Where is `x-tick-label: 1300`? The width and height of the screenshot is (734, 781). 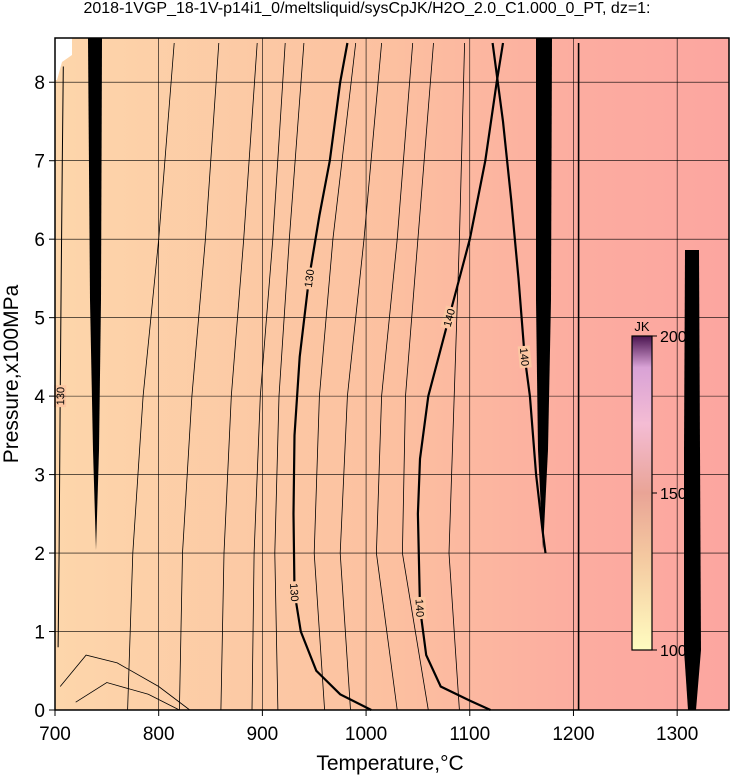
x-tick-label: 1300 is located at coordinates (677, 734).